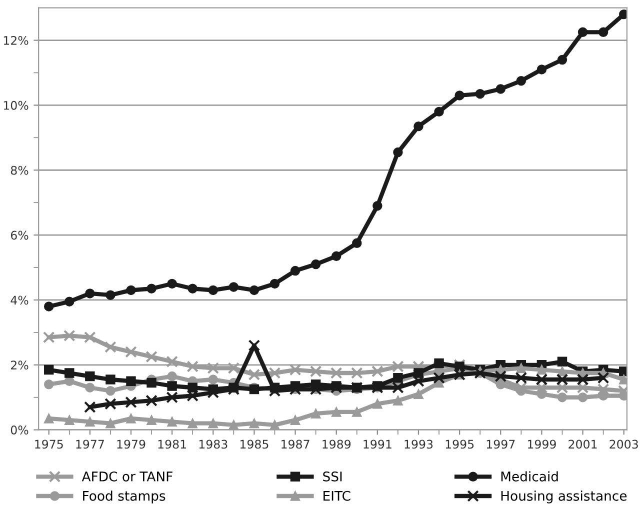 The width and height of the screenshot is (643, 521). What do you see at coordinates (19, 300) in the screenshot?
I see `y-tick-label: 4%` at bounding box center [19, 300].